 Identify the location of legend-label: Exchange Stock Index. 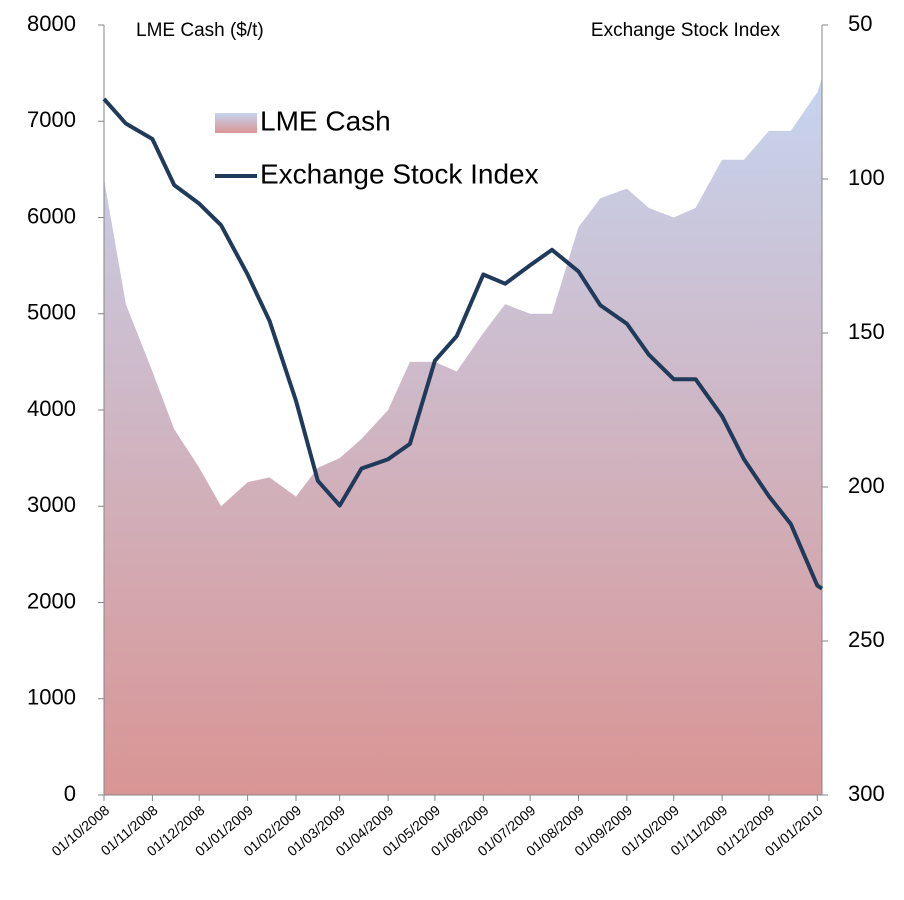
(399, 173).